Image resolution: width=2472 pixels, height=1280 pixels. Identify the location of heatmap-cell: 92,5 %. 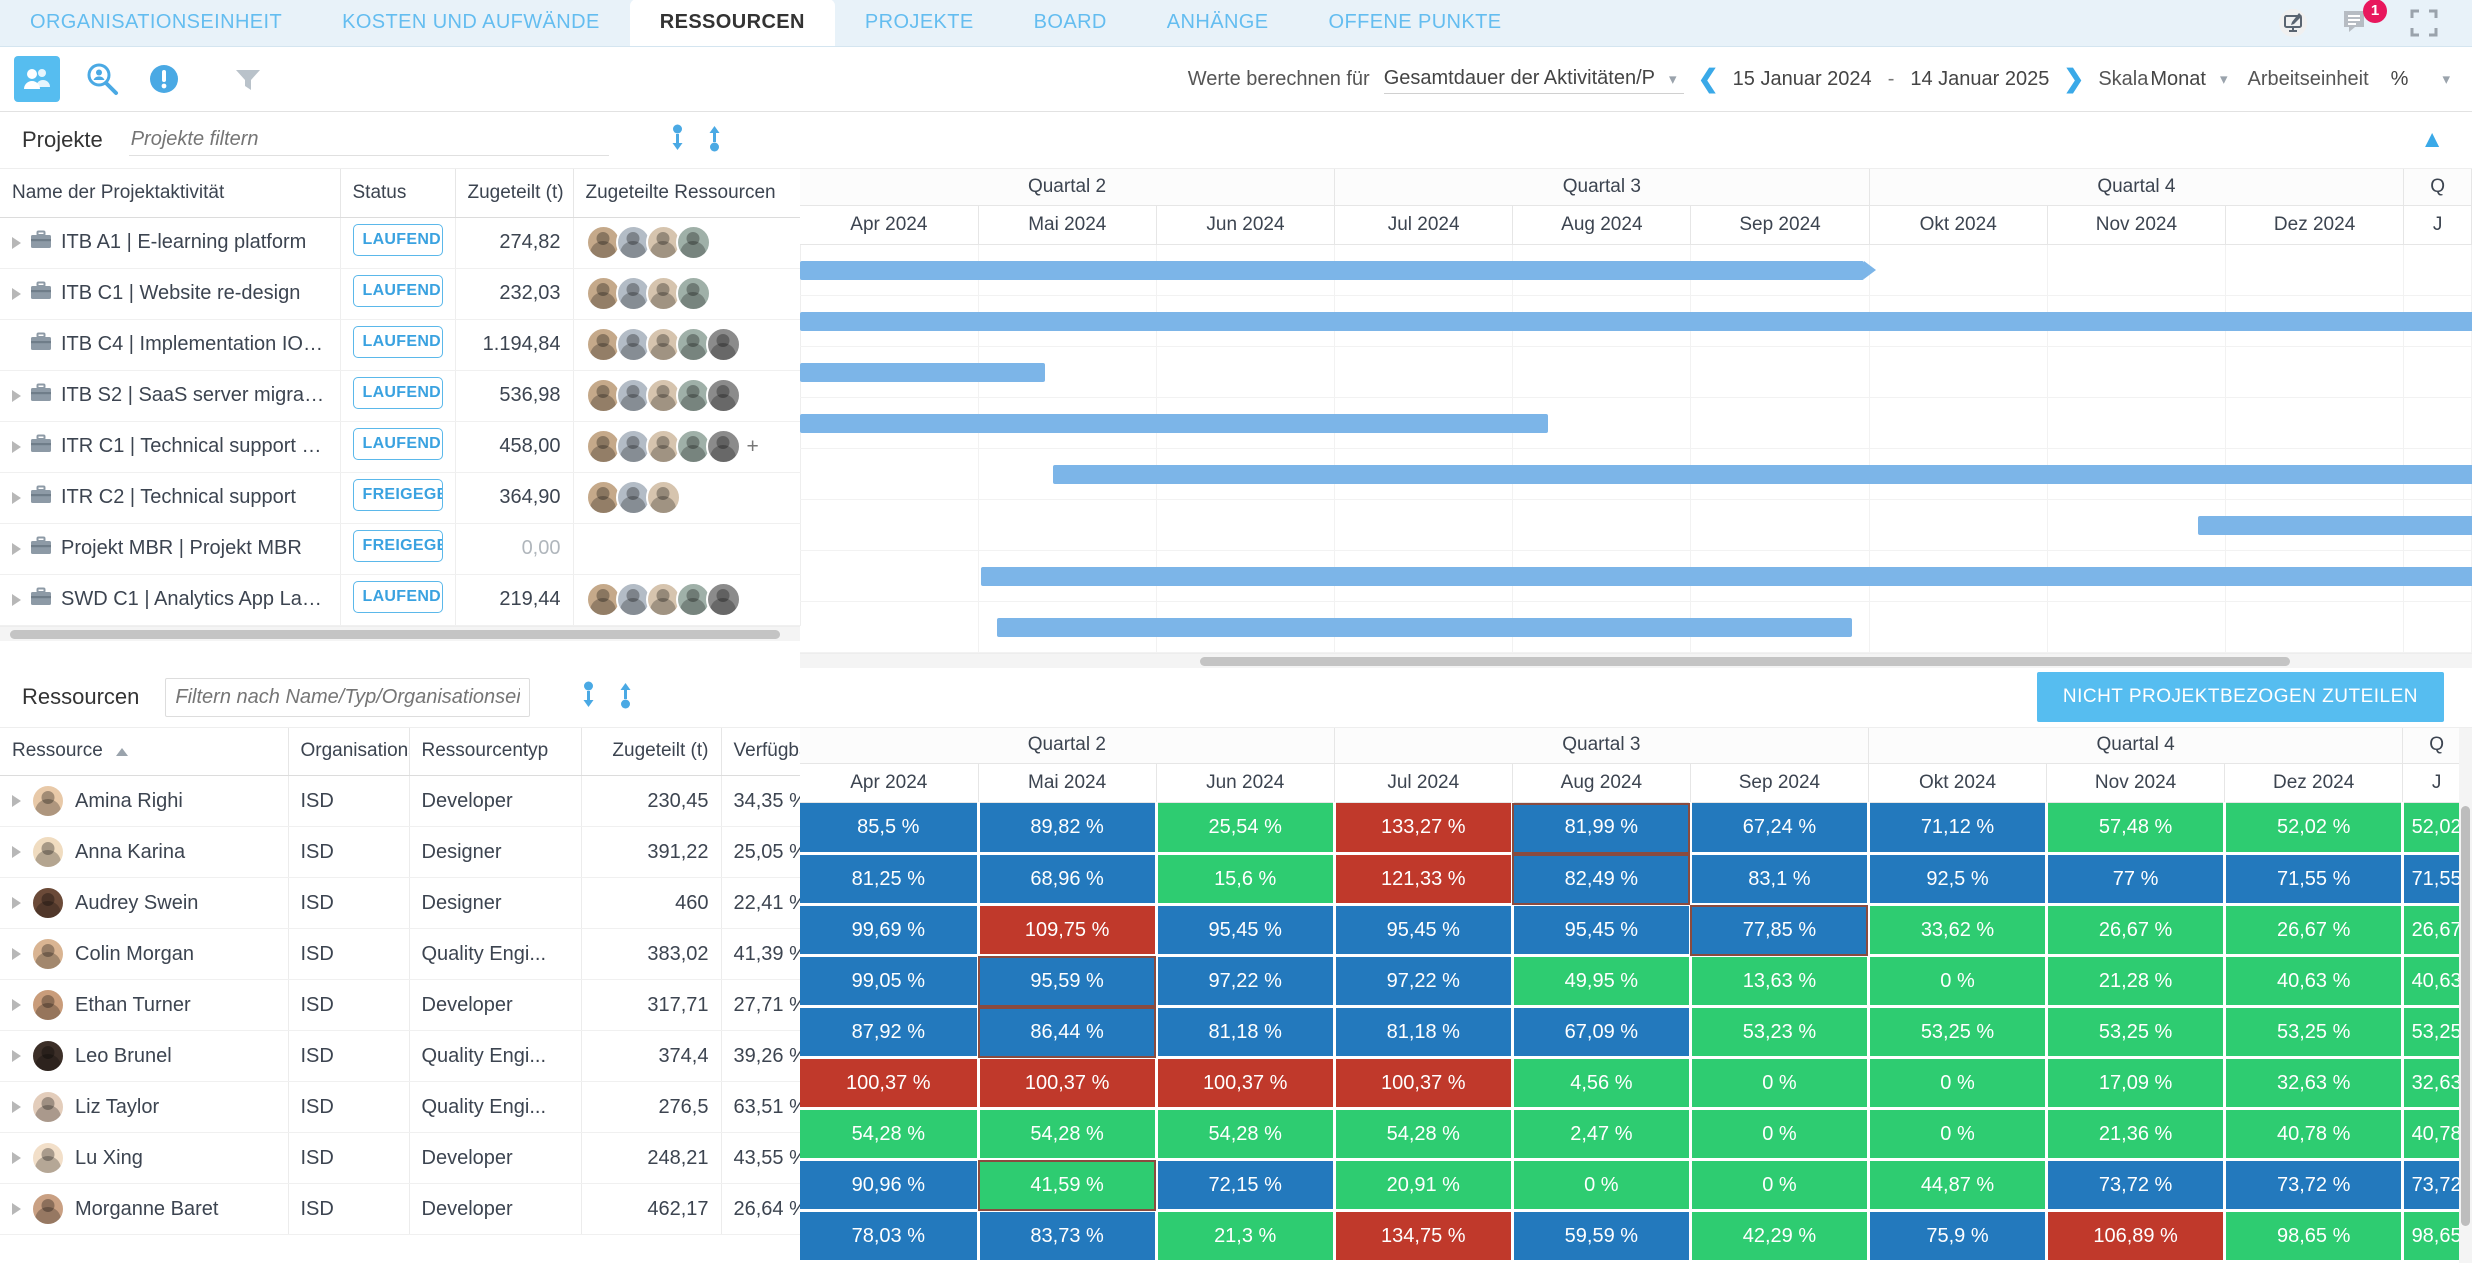
(1958, 879).